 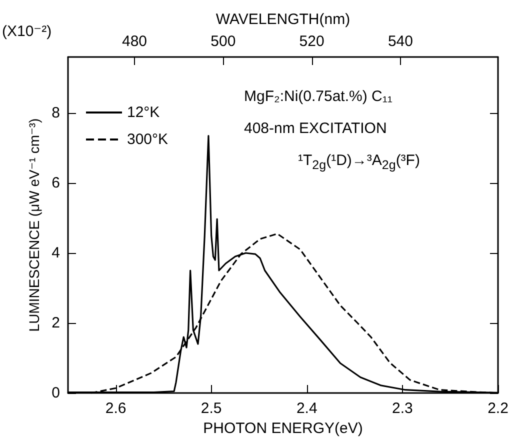 What do you see at coordinates (498, 408) in the screenshot?
I see `x-tick-label: 2.2` at bounding box center [498, 408].